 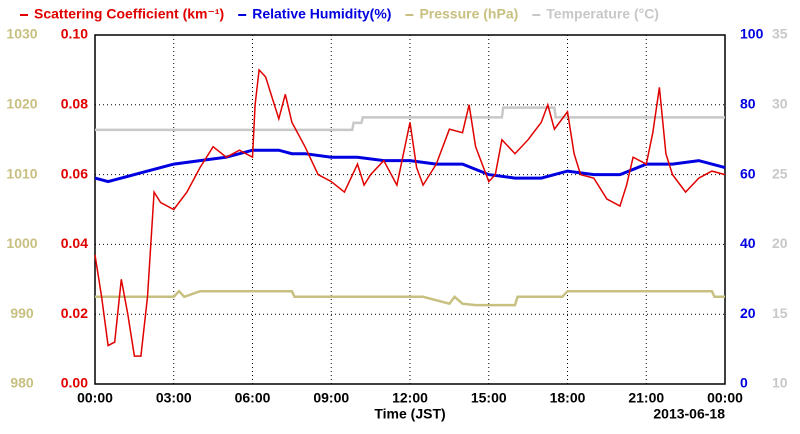 What do you see at coordinates (129, 14) in the screenshot?
I see `legend-label: Scattering Coefficient (km⁻¹)` at bounding box center [129, 14].